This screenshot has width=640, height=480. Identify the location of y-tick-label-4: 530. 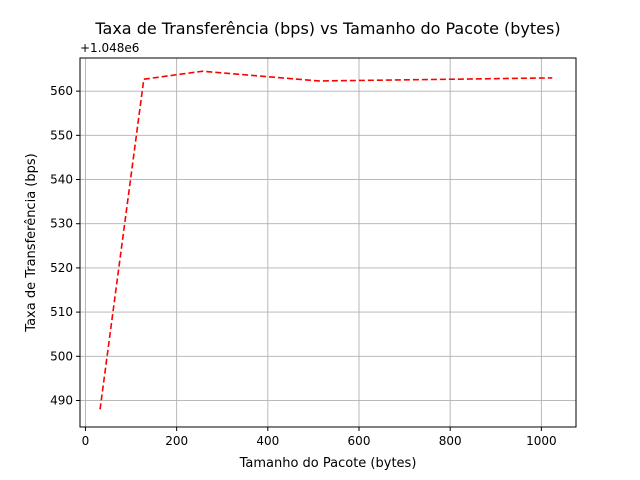
(61, 224).